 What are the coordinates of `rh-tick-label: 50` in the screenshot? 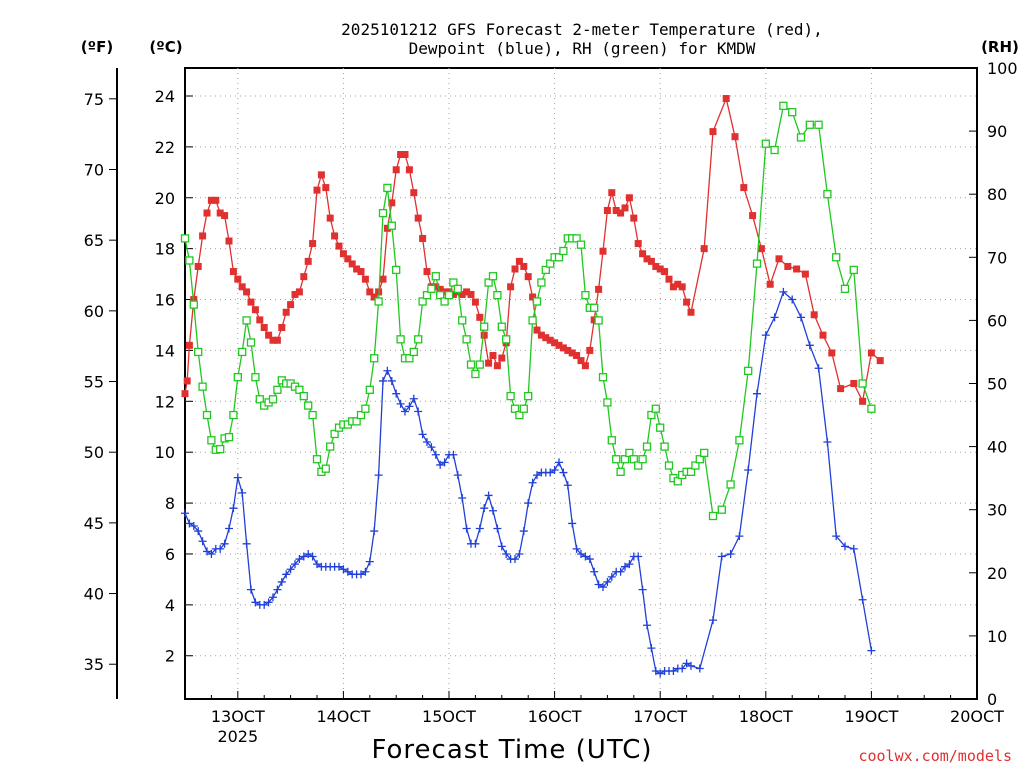 It's located at (997, 384).